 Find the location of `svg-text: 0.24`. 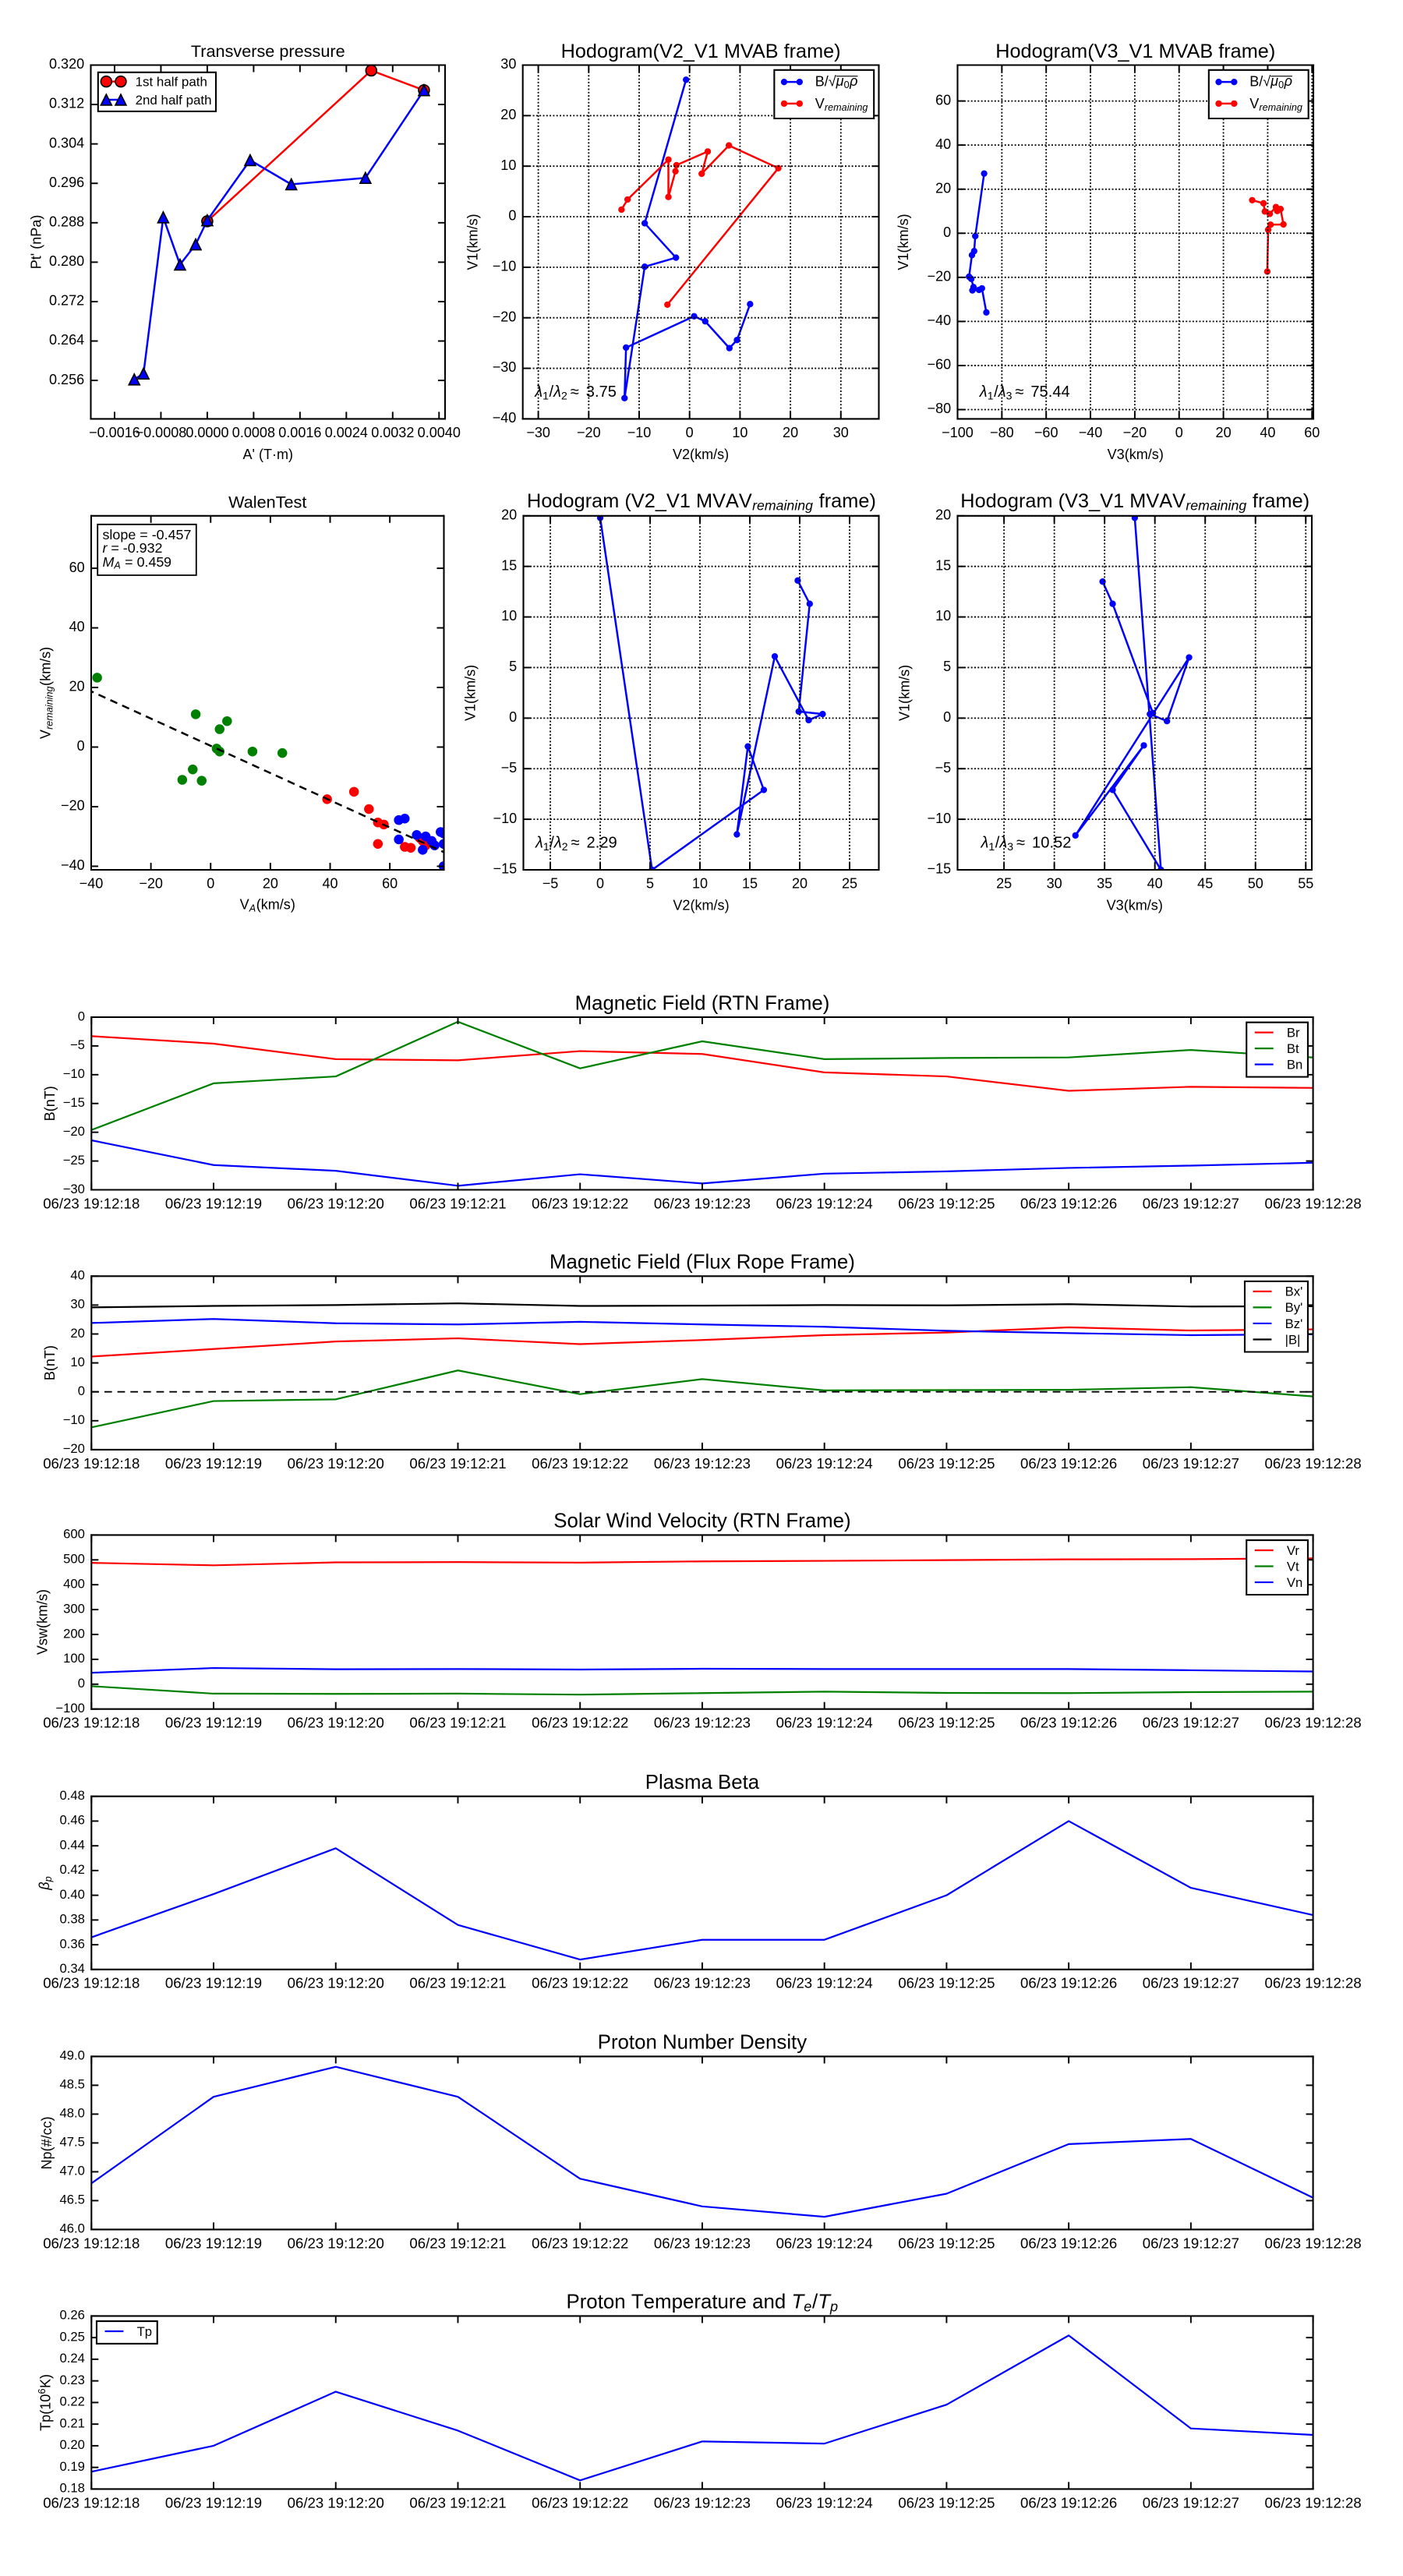

svg-text: 0.24 is located at coordinates (72, 2358).